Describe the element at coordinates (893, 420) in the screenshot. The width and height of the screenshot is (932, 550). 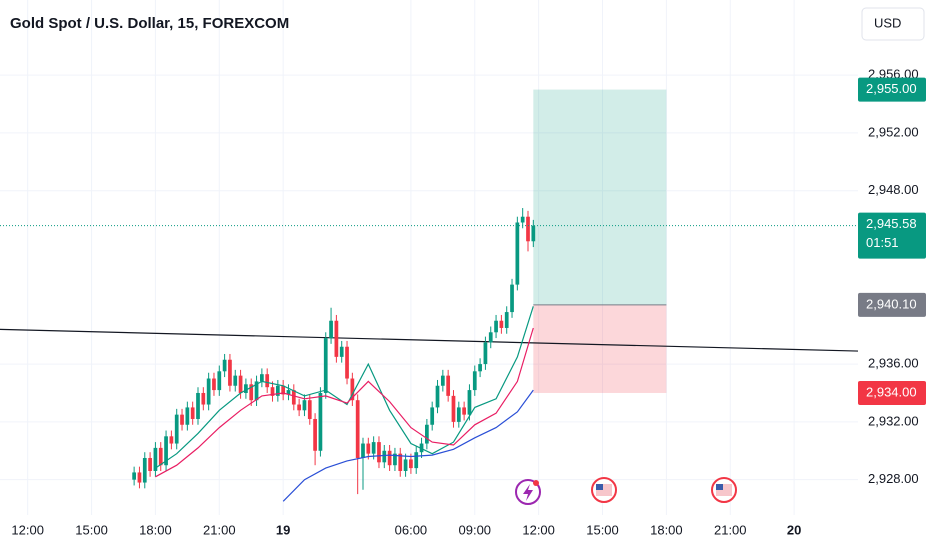
I see `y-tick-label: 2,932.00` at that location.